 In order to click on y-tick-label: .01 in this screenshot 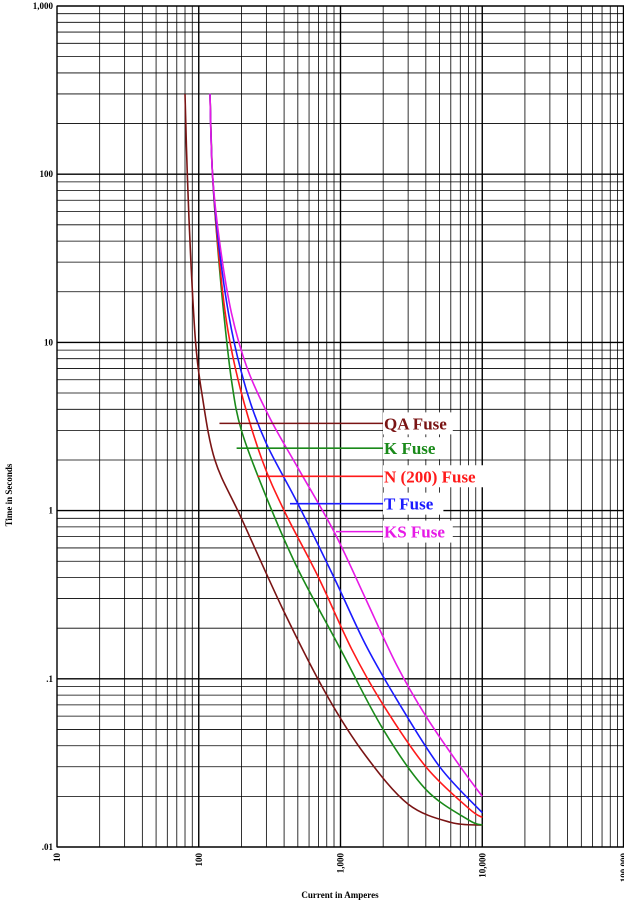, I will do `click(48, 847)`.